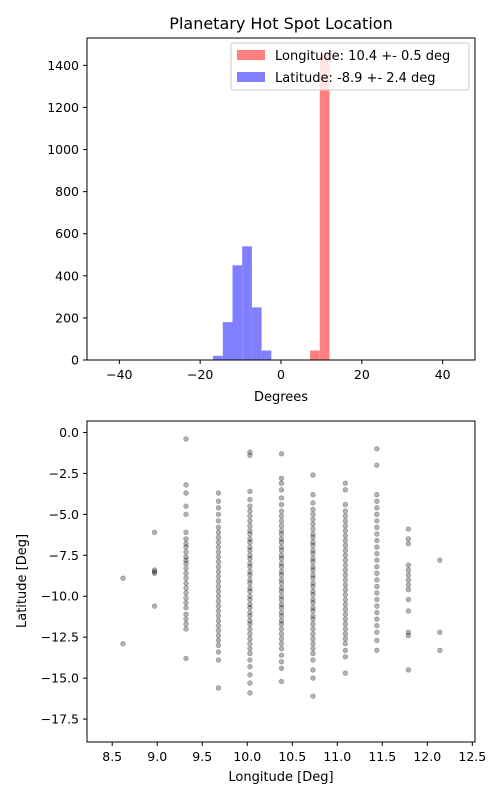 This screenshot has width=500, height=800. I want to click on x-tick-label: −40, so click(119, 374).